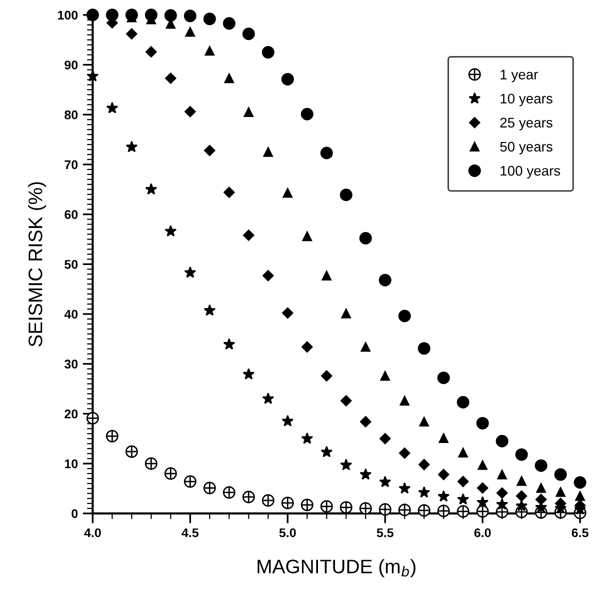 The image size is (598, 597). I want to click on legend-label: 100 years, so click(530, 172).